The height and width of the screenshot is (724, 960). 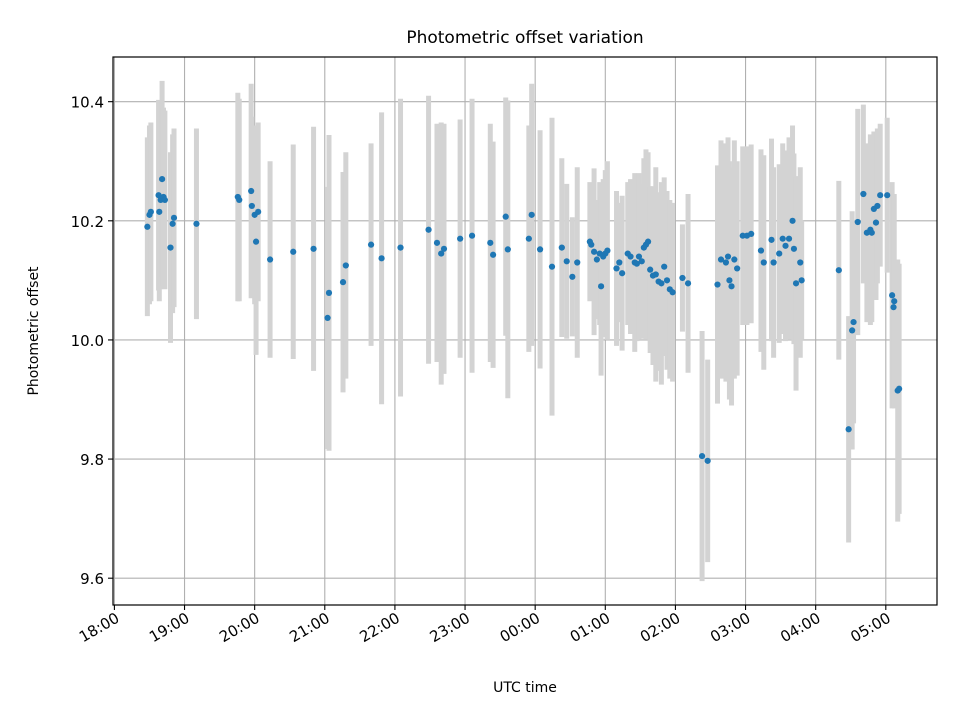 I want to click on y-axis-ticks: 9.6 9.8 10.0 10.2 10.4, so click(x=92, y=341).